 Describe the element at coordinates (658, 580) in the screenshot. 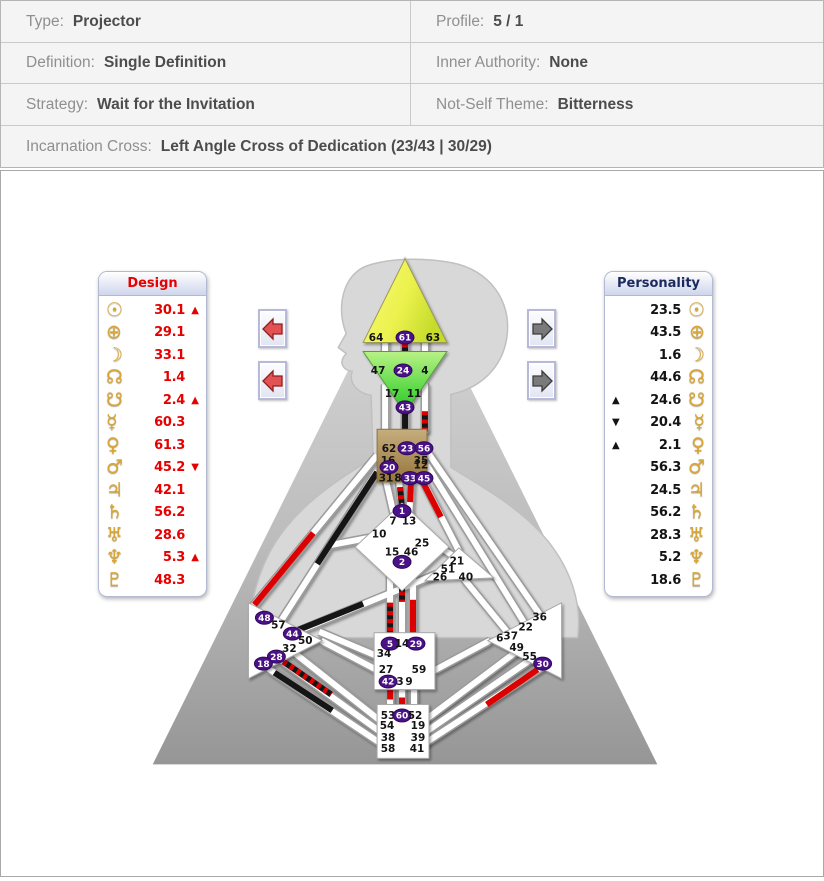

I see `planet-row-pluto: 18.6 ♇` at that location.